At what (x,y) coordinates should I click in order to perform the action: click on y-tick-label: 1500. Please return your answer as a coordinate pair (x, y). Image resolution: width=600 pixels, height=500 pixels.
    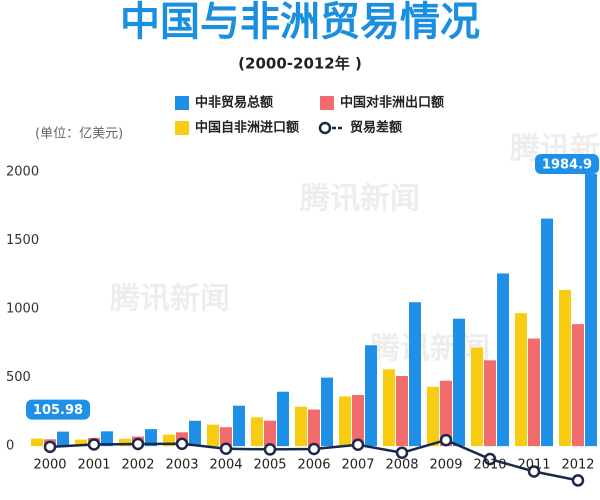
    Looking at the image, I should click on (22, 240).